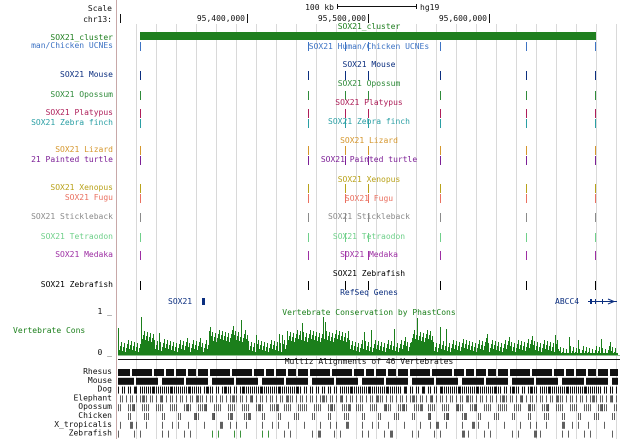 This screenshot has width=620, height=439. What do you see at coordinates (83, 424) in the screenshot?
I see `multiz-species-x-tropicalis: X_tropicalis` at bounding box center [83, 424].